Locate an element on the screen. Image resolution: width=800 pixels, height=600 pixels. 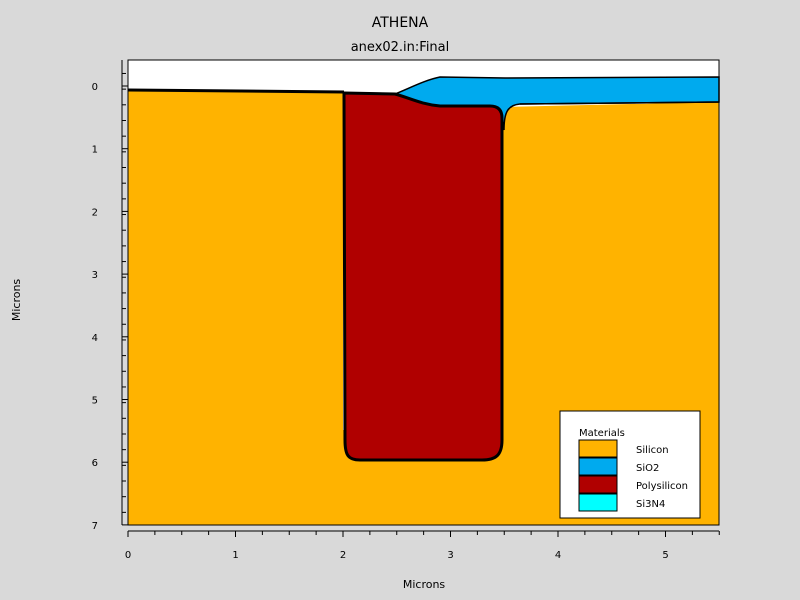
silicon-surface-outline is located at coordinates (236, 91).